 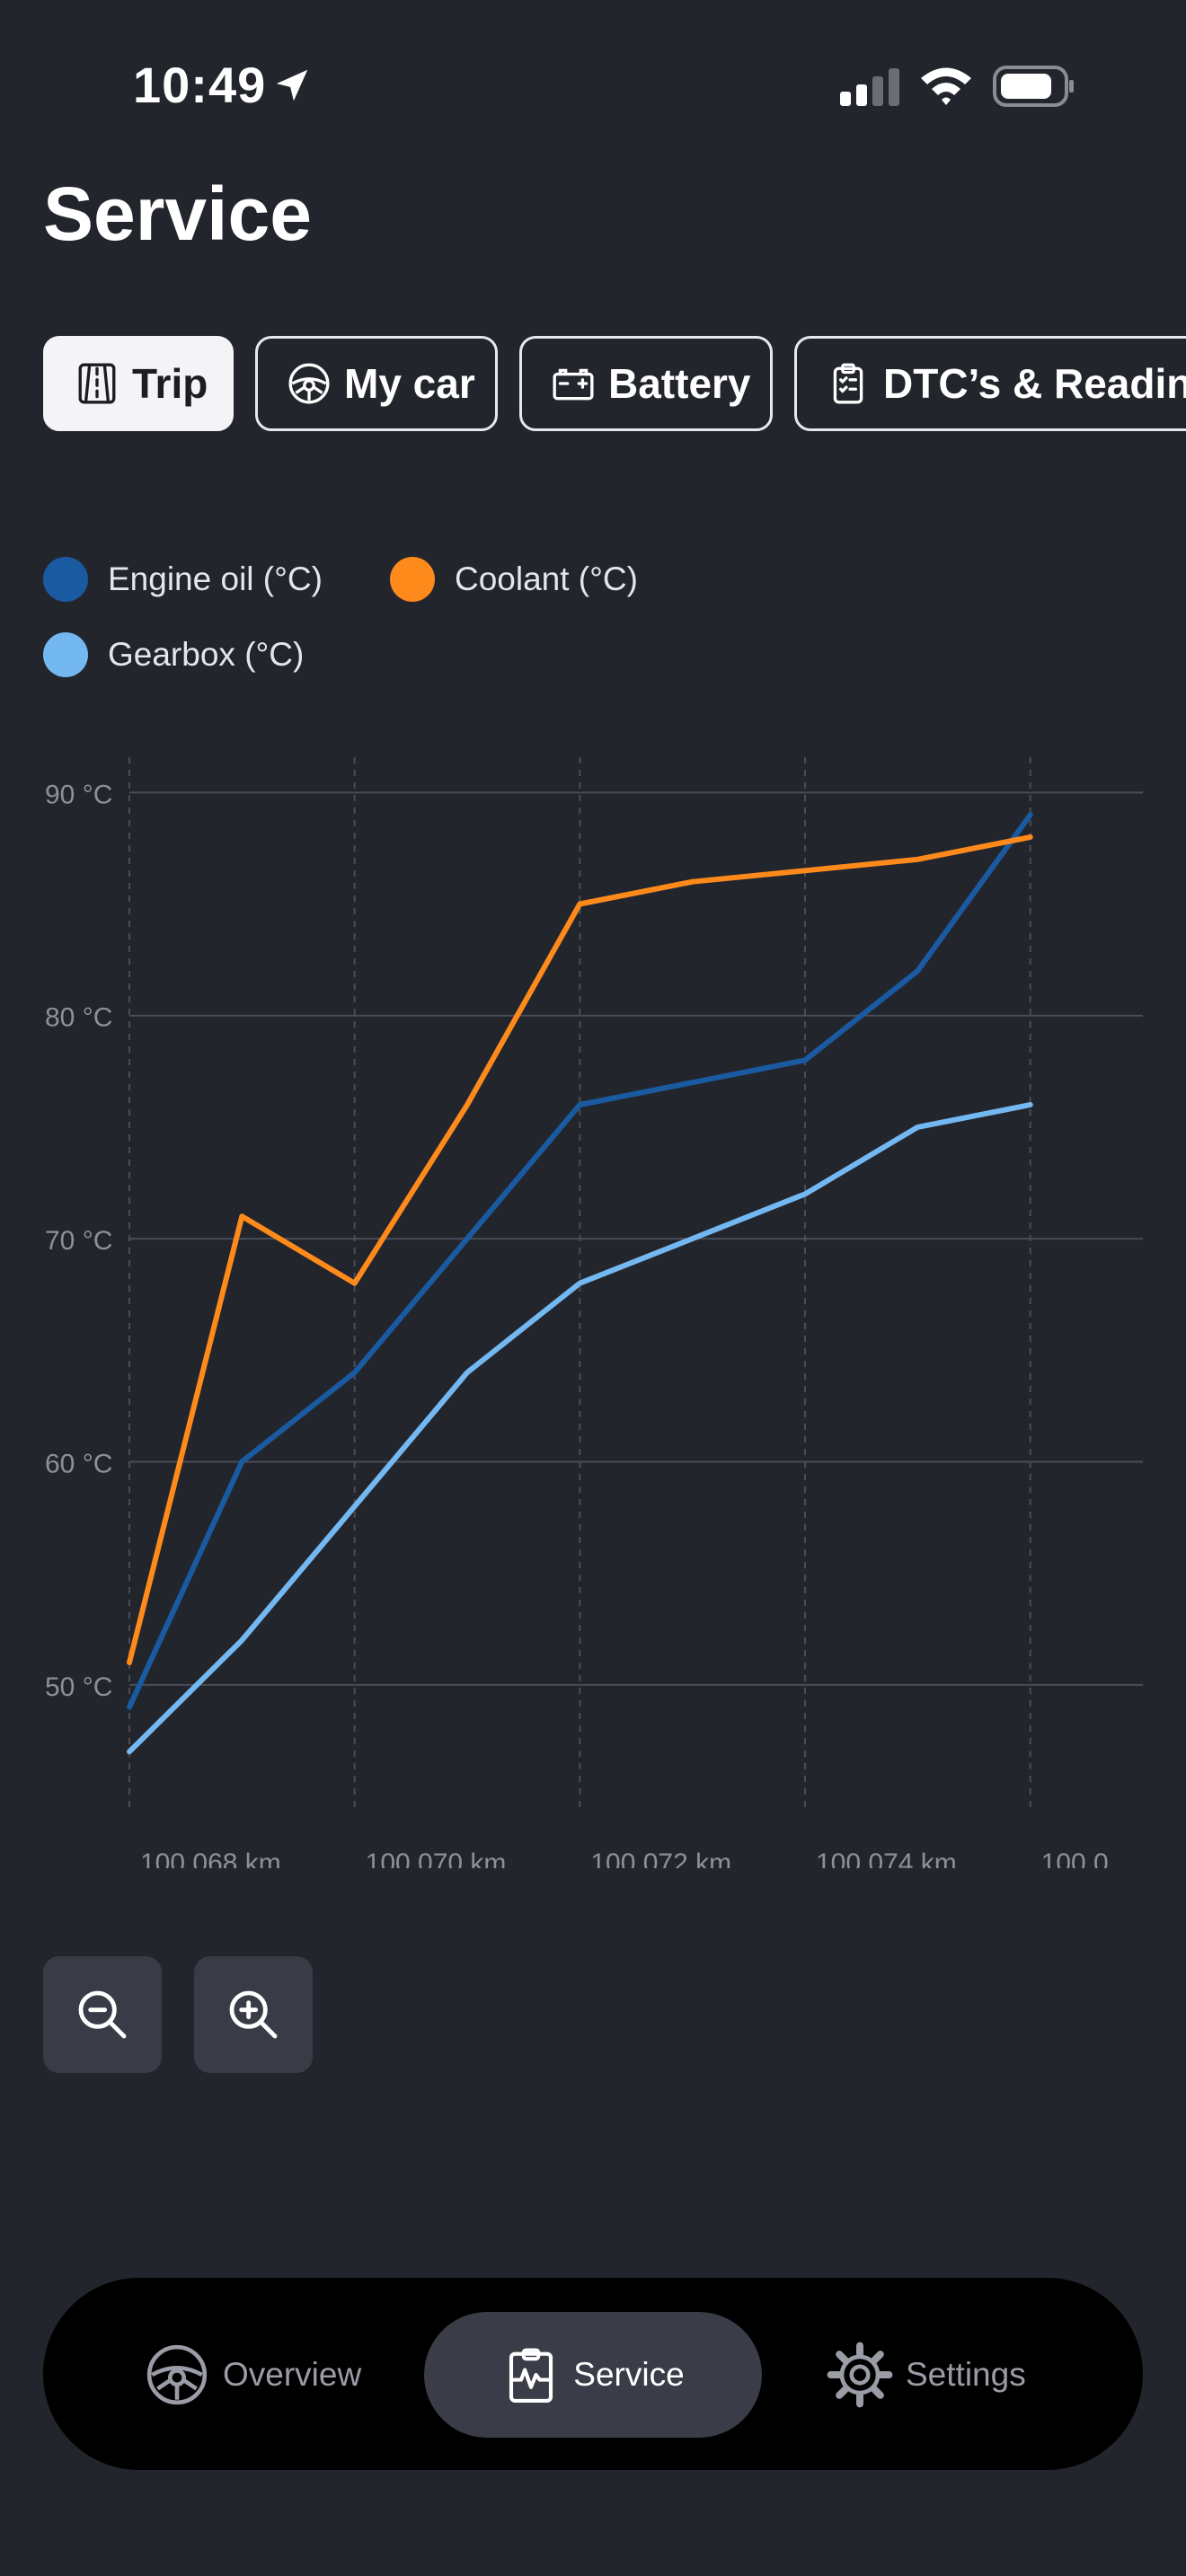 What do you see at coordinates (206, 654) in the screenshot?
I see `legend-label: Gearbox (°C)` at bounding box center [206, 654].